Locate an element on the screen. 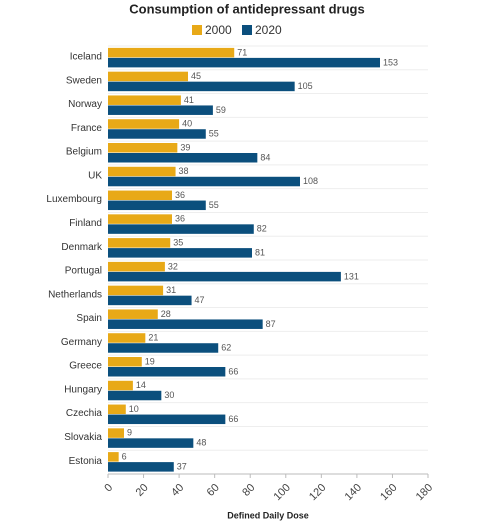 This screenshot has width=495, height=530. data-label: 30 is located at coordinates (169, 395).